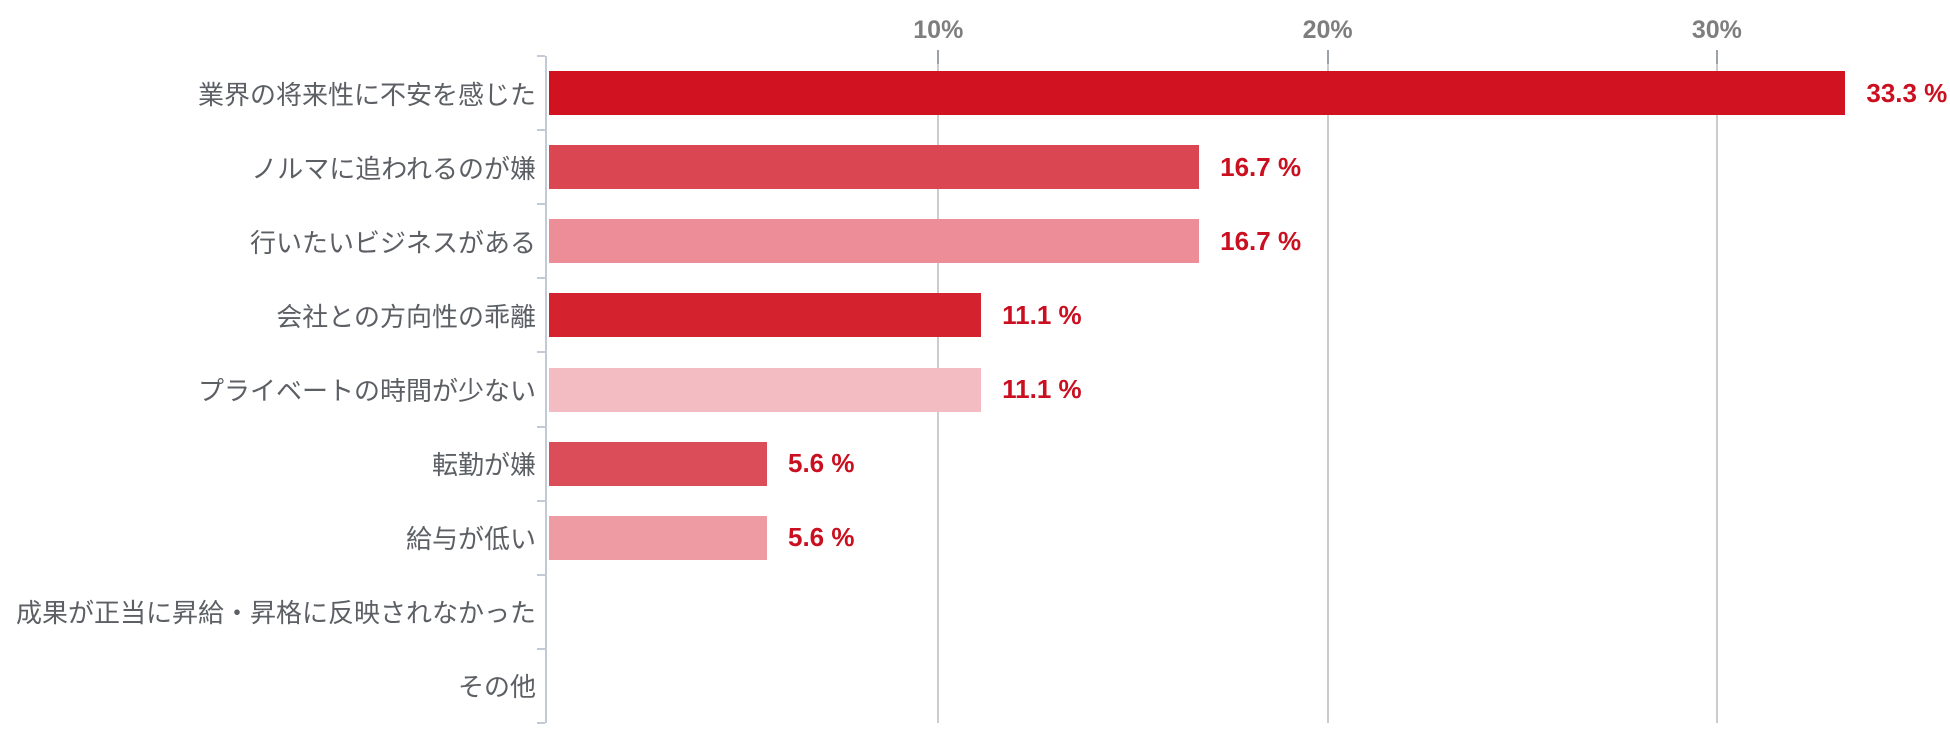  What do you see at coordinates (366, 94) in the screenshot?
I see `category-label: 業界の将来性に不安を感じた` at bounding box center [366, 94].